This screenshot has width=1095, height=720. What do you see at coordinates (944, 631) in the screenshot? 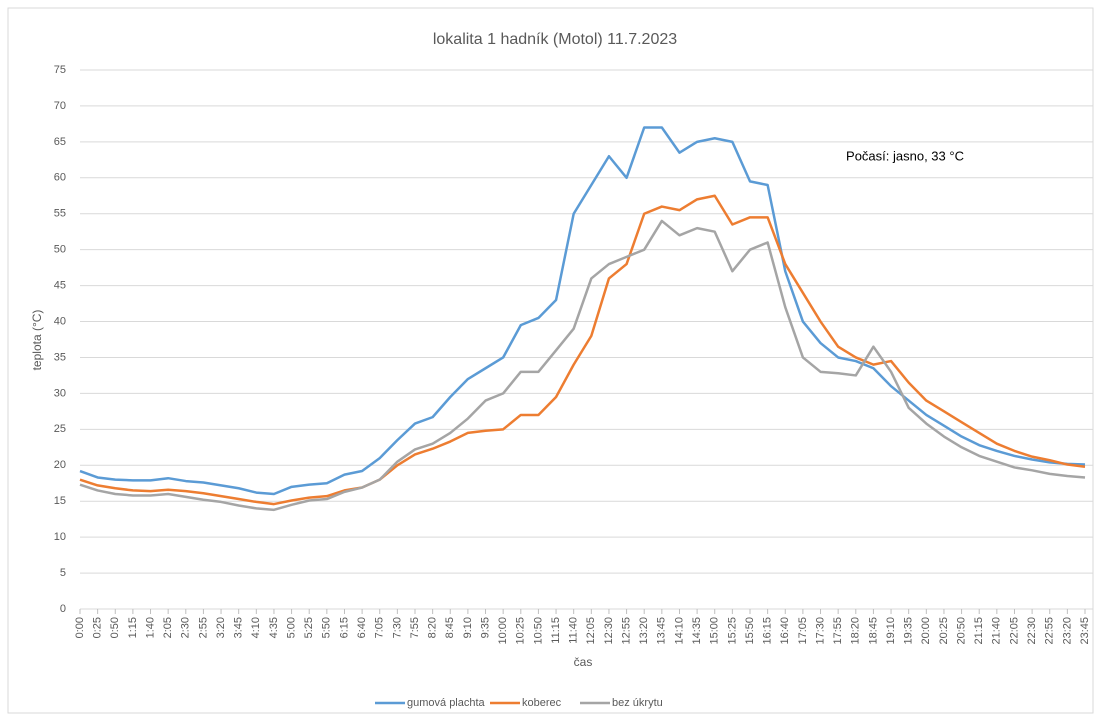
I see `x-tick-label: 20:25` at bounding box center [944, 631].